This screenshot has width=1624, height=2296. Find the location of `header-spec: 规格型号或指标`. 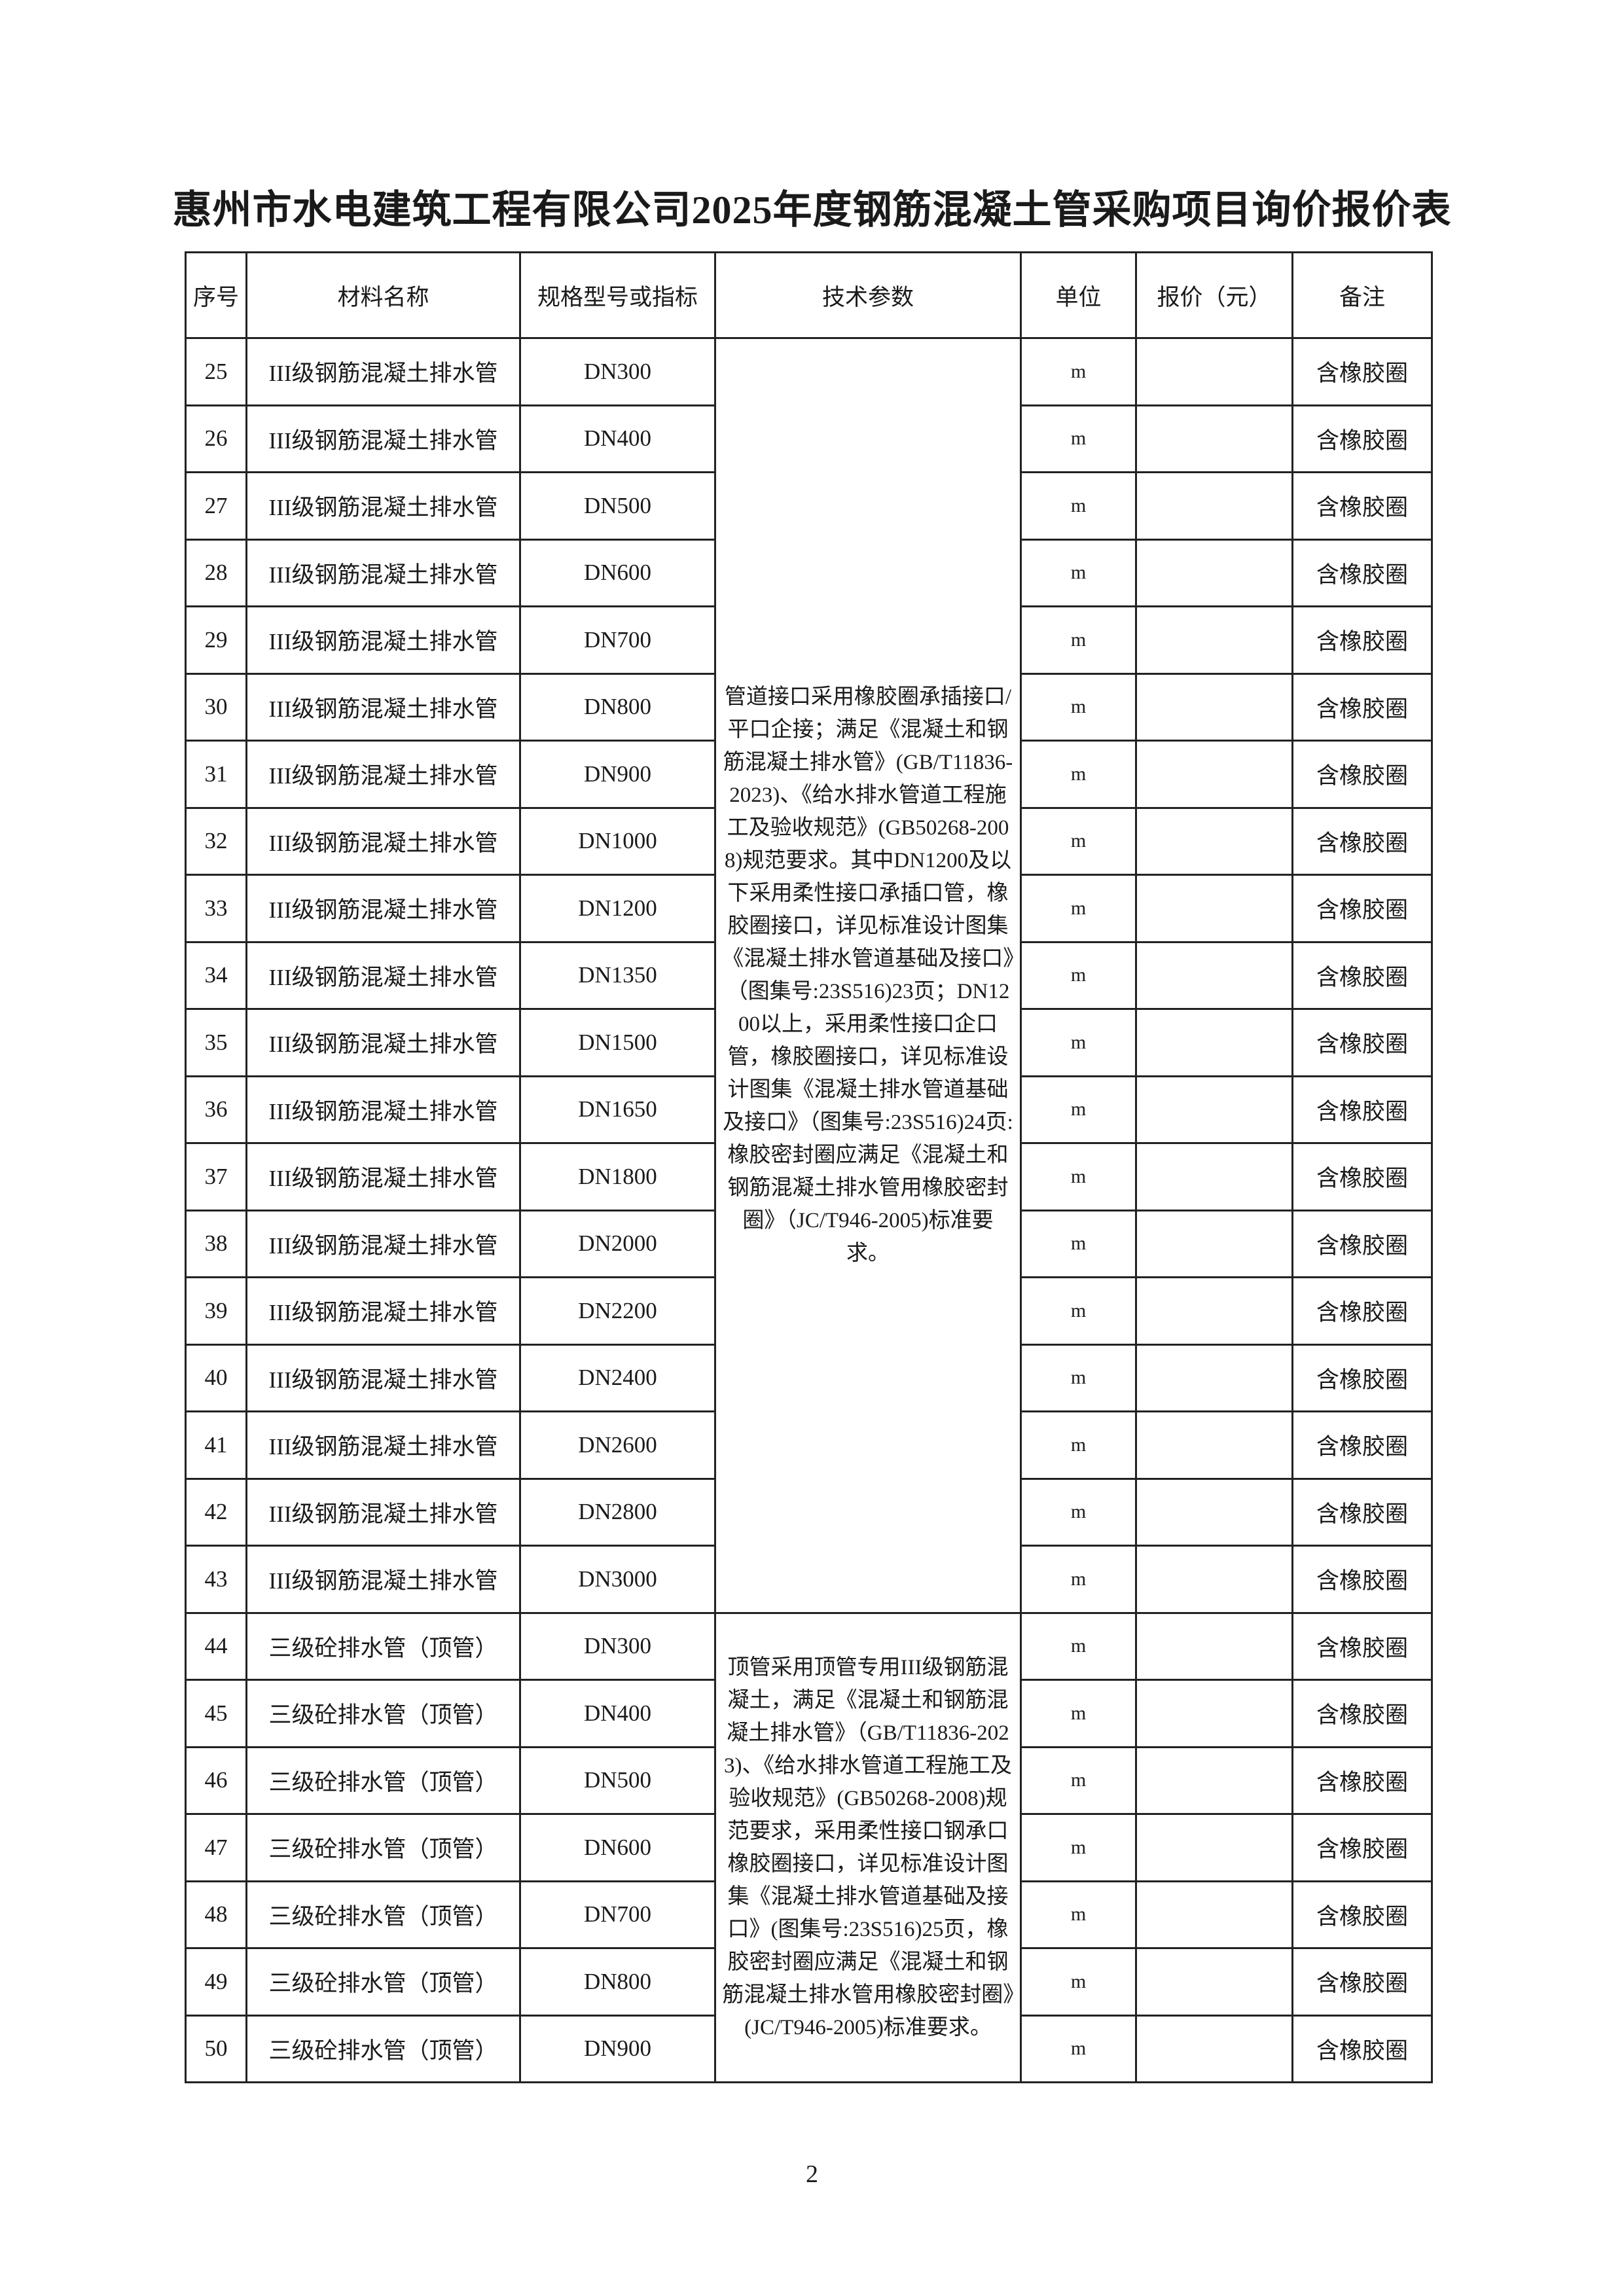

header-spec: 规格型号或指标 is located at coordinates (617, 295).